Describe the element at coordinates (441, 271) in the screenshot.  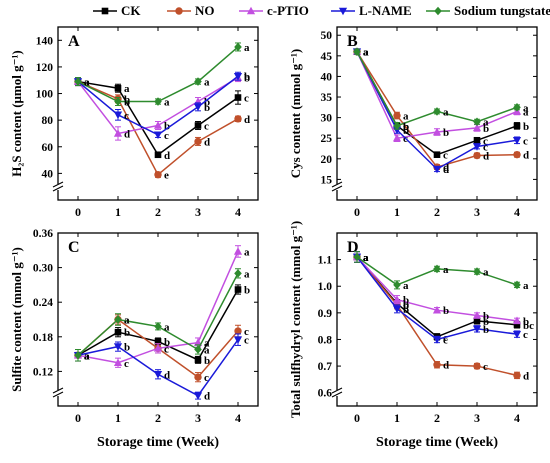
I see `series-sodium-tungstate: a a a a a` at that location.